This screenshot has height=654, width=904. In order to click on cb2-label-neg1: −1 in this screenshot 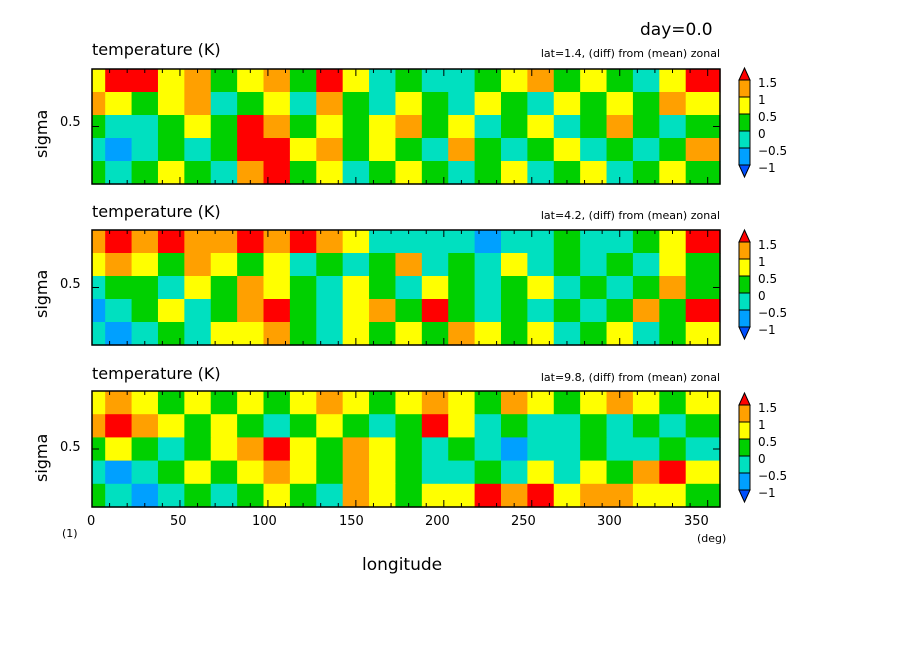, I will do `click(767, 330)`.